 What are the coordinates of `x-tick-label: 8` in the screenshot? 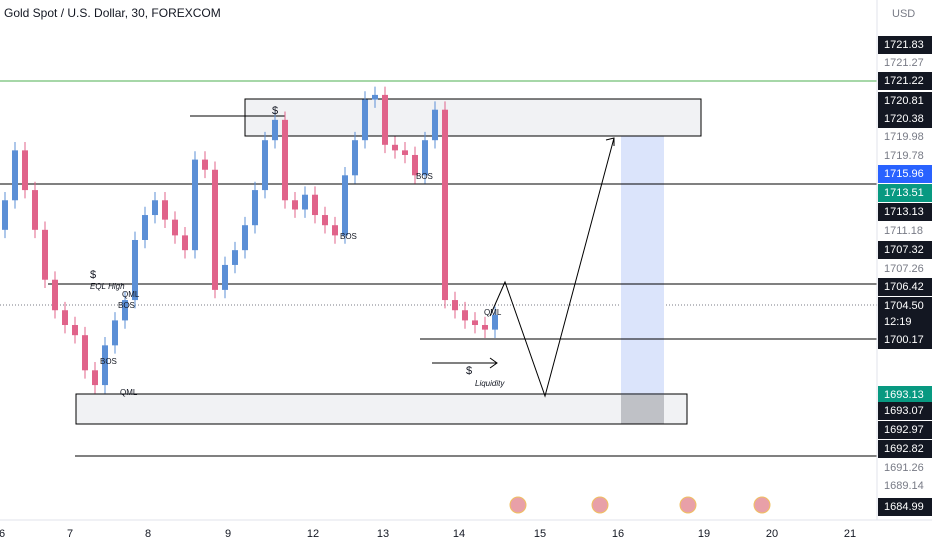 It's located at (148, 534).